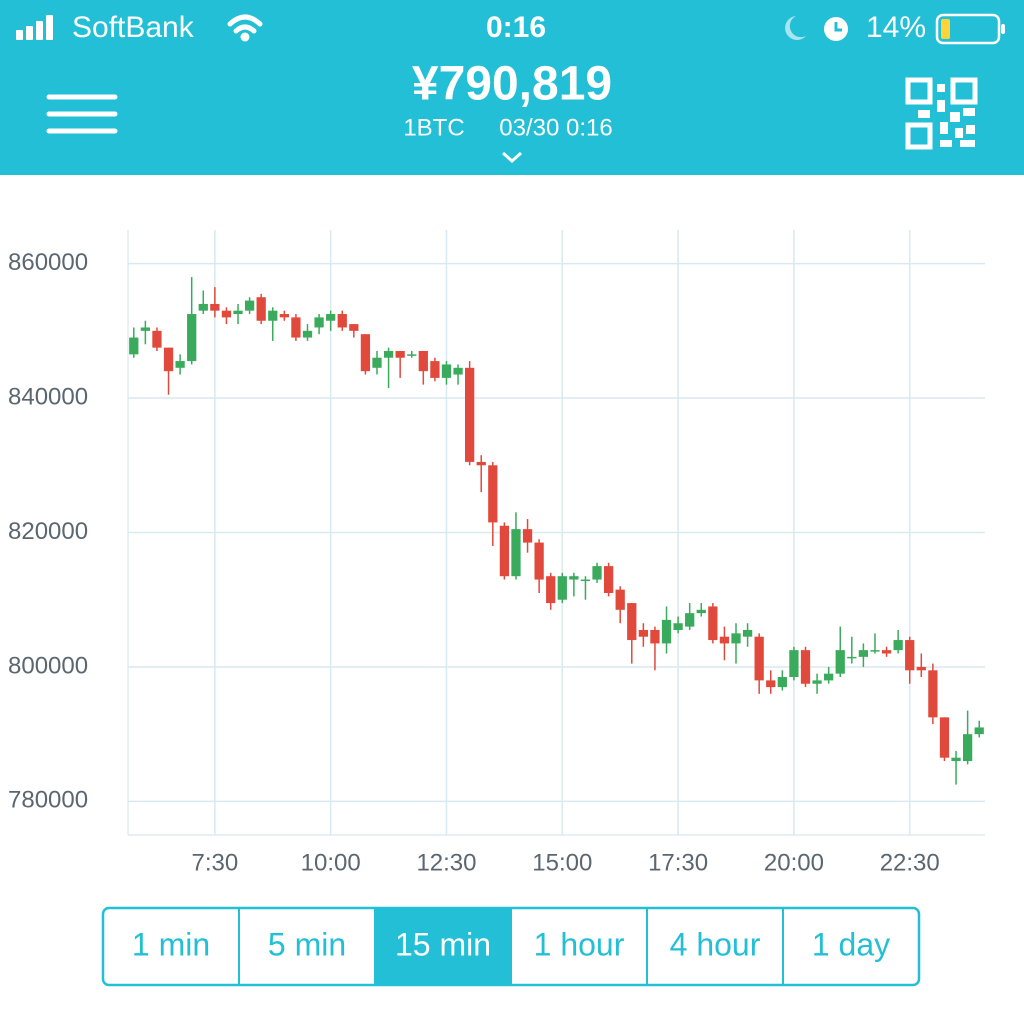 The image size is (1024, 1025). I want to click on clock: 0:16, so click(516, 27).